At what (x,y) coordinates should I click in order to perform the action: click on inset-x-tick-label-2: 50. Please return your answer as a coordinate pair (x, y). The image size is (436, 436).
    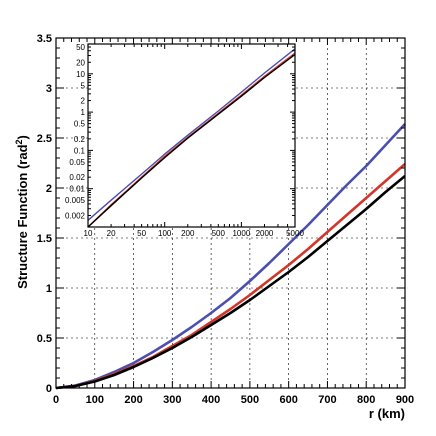
    Looking at the image, I should click on (141, 233).